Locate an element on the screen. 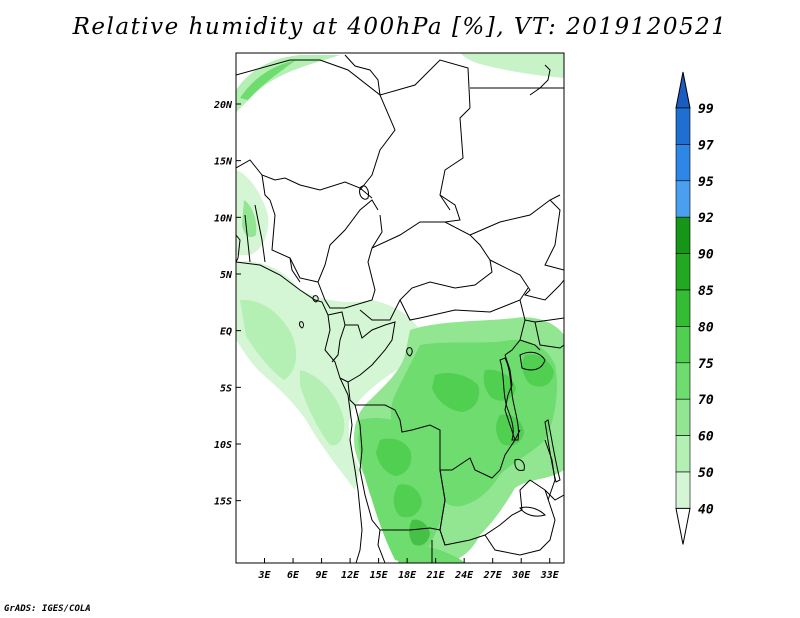 This screenshot has width=800, height=618. colorbar-label: 60 is located at coordinates (706, 437).